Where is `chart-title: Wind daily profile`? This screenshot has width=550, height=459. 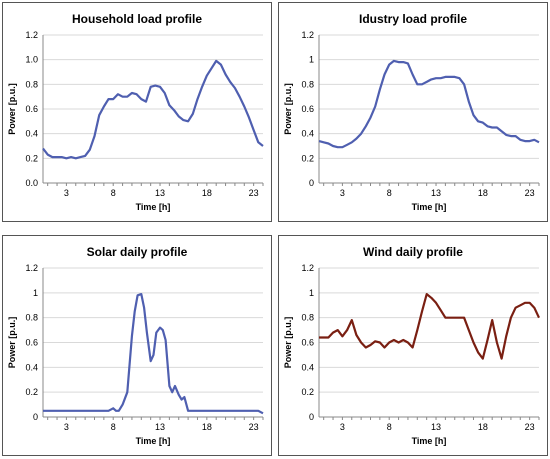 chart-title: Wind daily profile is located at coordinates (413, 252).